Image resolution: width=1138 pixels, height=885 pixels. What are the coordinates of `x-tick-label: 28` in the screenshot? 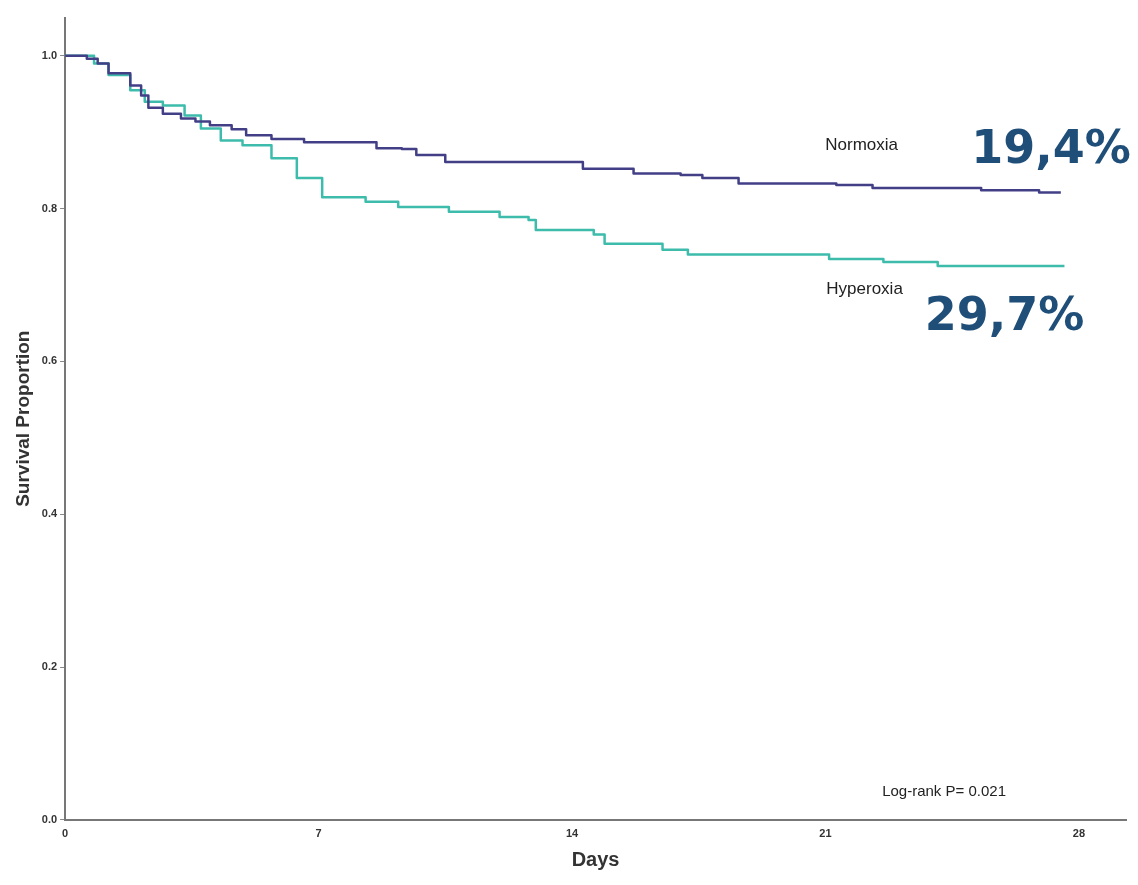 It's located at (1079, 833).